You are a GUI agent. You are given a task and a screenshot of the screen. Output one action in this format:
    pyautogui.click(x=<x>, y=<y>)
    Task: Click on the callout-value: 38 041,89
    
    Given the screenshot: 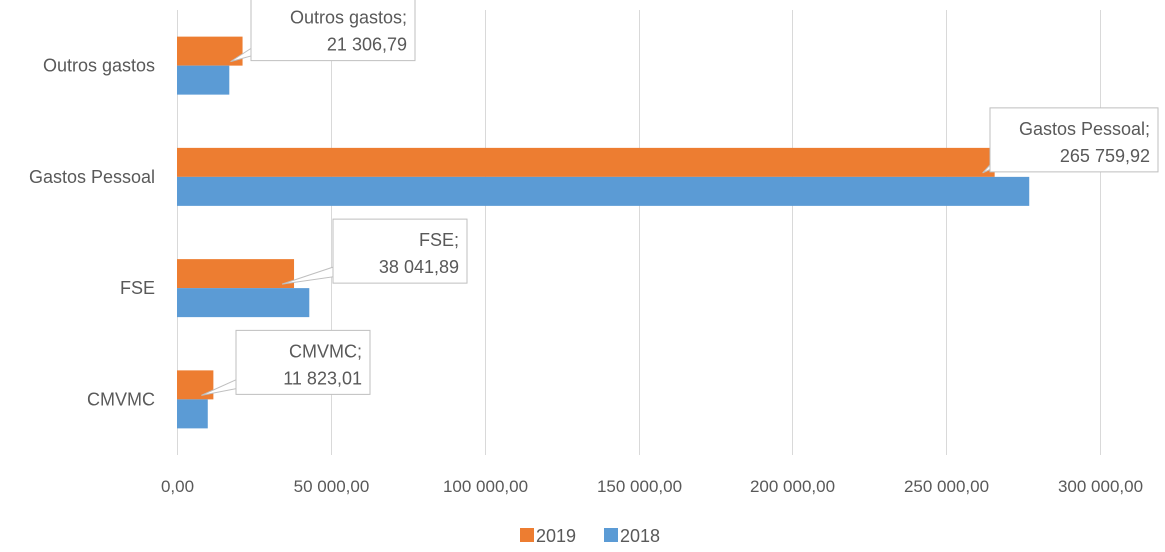 What is the action you would take?
    pyautogui.click(x=419, y=267)
    